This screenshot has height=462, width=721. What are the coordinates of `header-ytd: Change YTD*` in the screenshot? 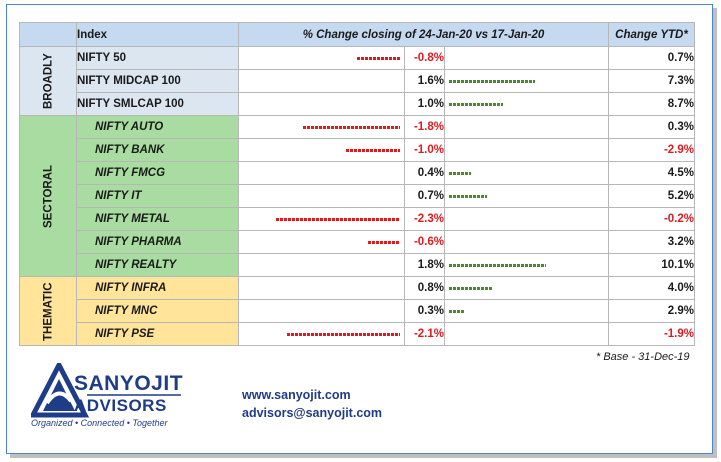 It's located at (651, 34).